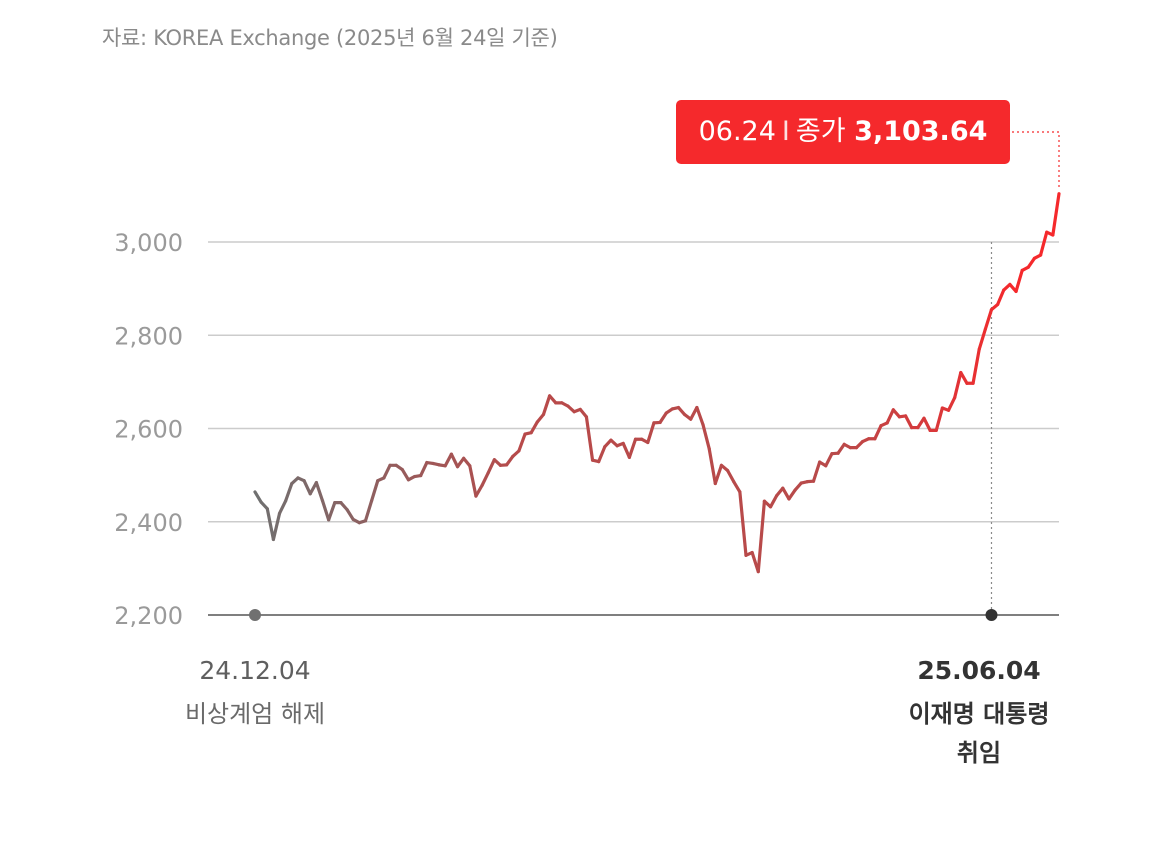 The image size is (1170, 844). I want to click on y-axis-labels: 2,200 2,400 2,600 2,800 3,000, so click(148, 429).